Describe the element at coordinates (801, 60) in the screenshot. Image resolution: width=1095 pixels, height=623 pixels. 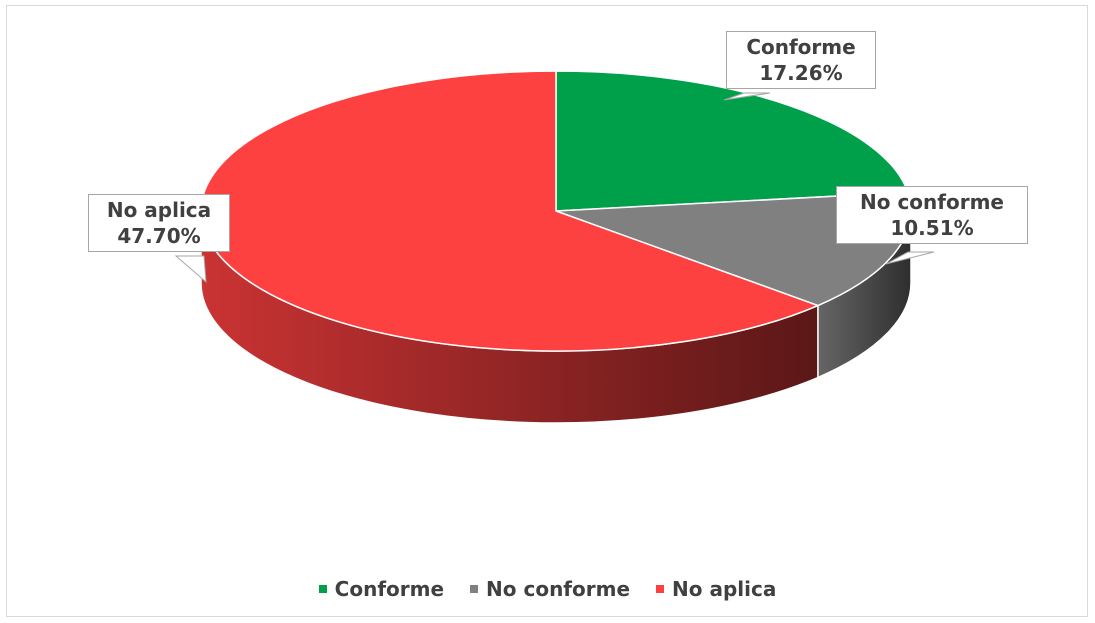
I see `data-label-conforme: Conforme 17.26%` at that location.